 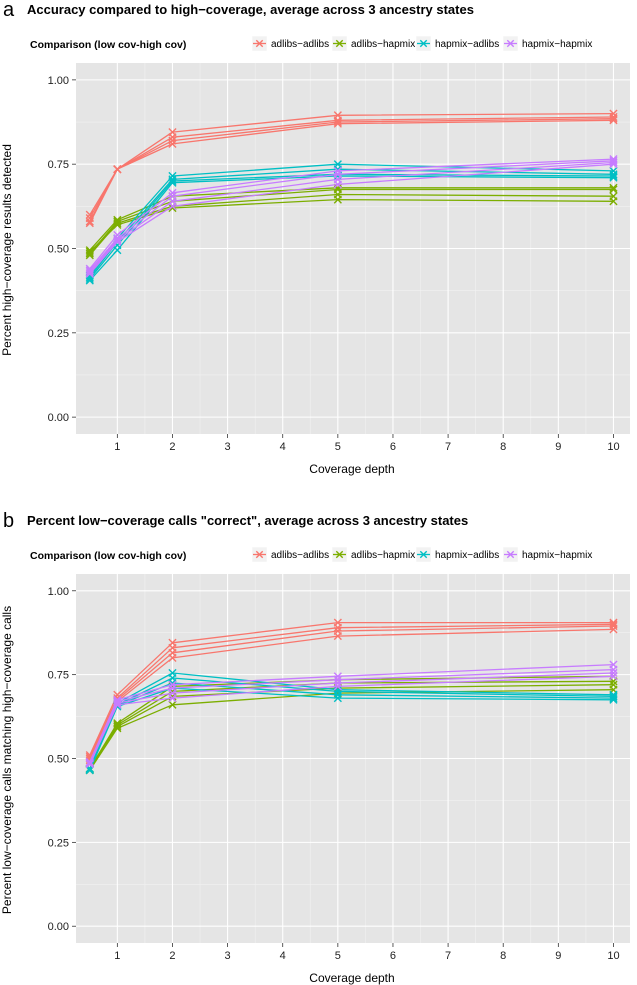 What do you see at coordinates (337, 627) in the screenshot?
I see `panel-b-series-adlibs-adlibs-1-point` at bounding box center [337, 627].